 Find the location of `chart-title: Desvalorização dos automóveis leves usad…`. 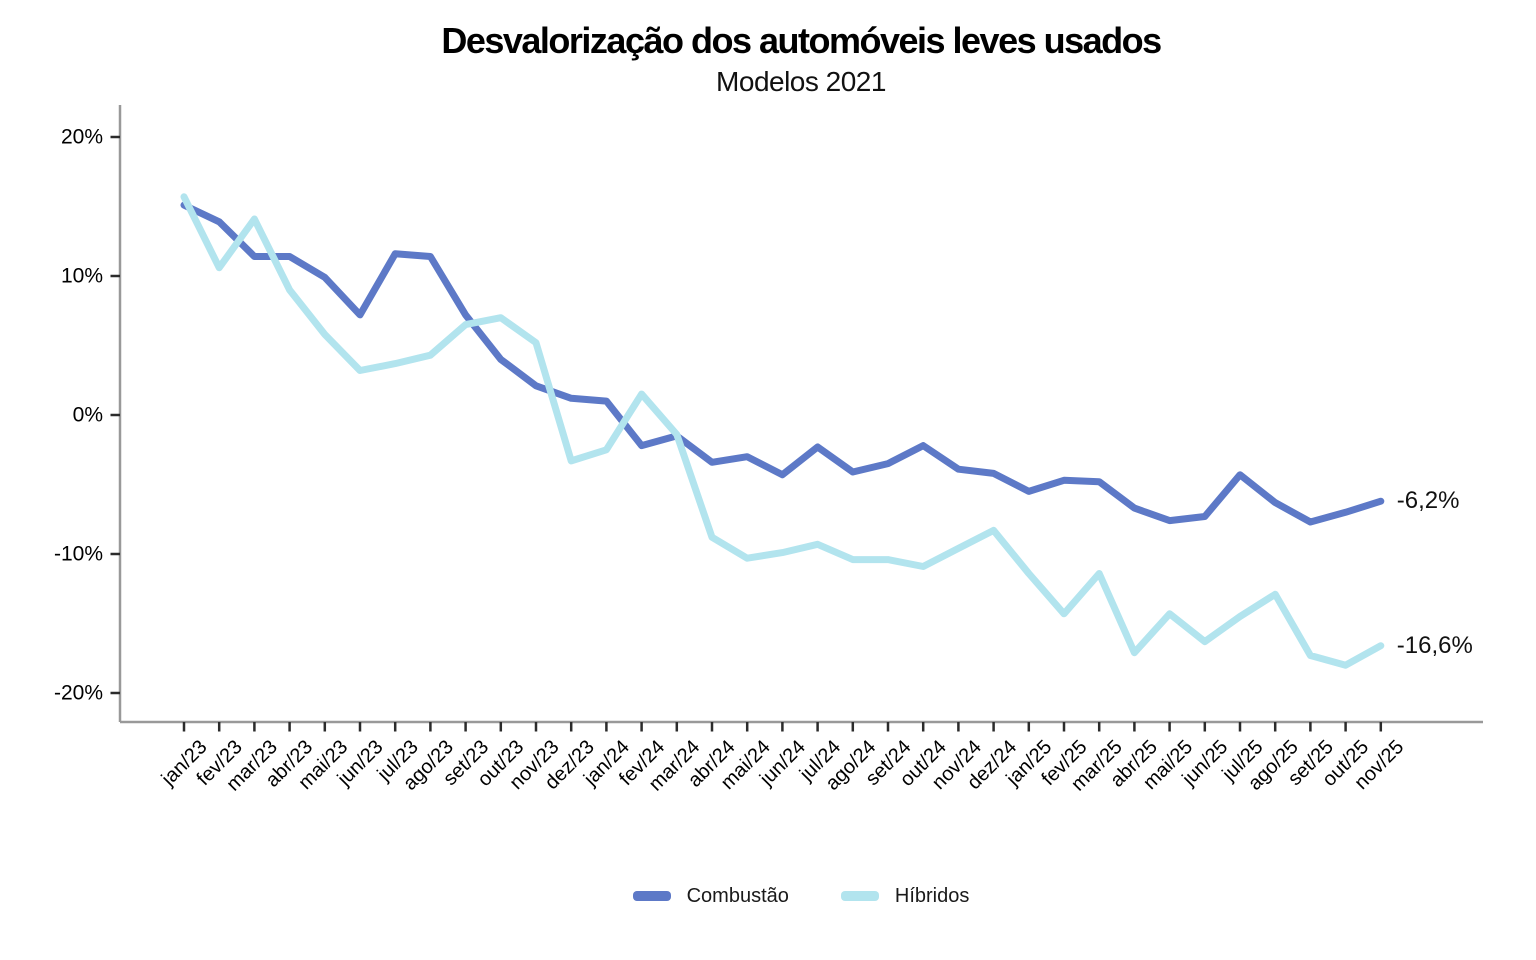

chart-title: Desvalorização dos automóveis leves usad… is located at coordinates (801, 40).